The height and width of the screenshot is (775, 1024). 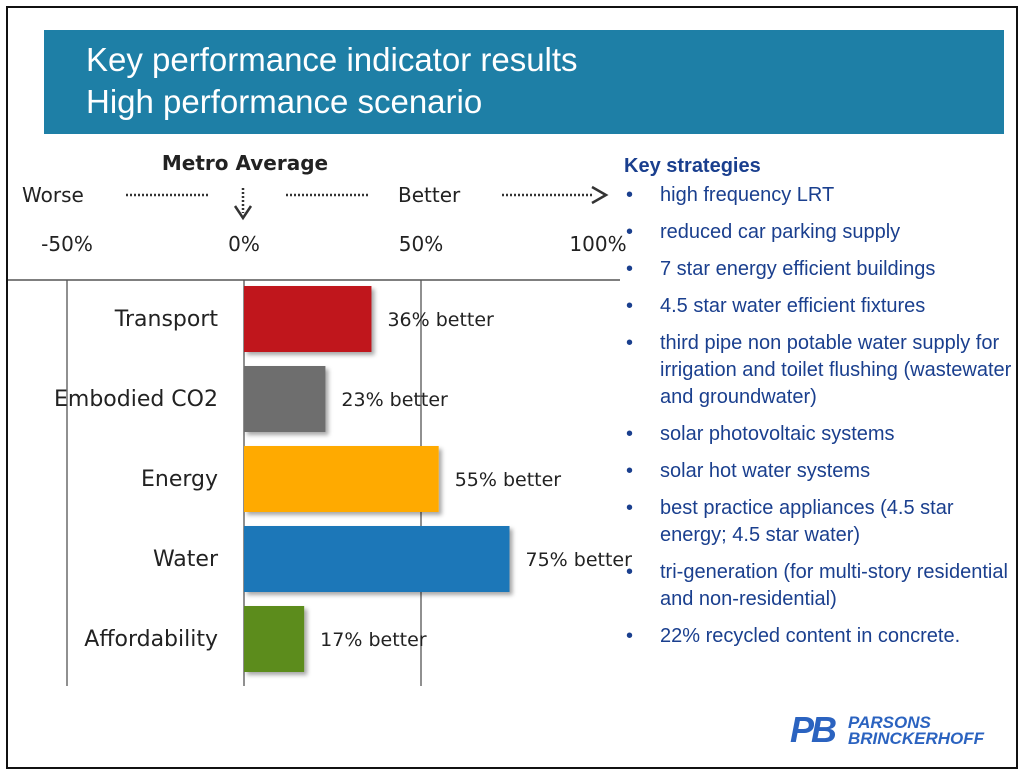 I want to click on worse-label: Worse, so click(x=53, y=195).